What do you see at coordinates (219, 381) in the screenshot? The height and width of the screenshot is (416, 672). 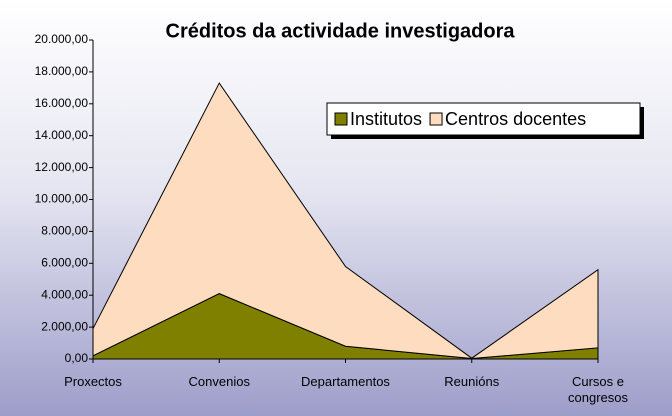 I see `x-tick-label: Convenios` at bounding box center [219, 381].